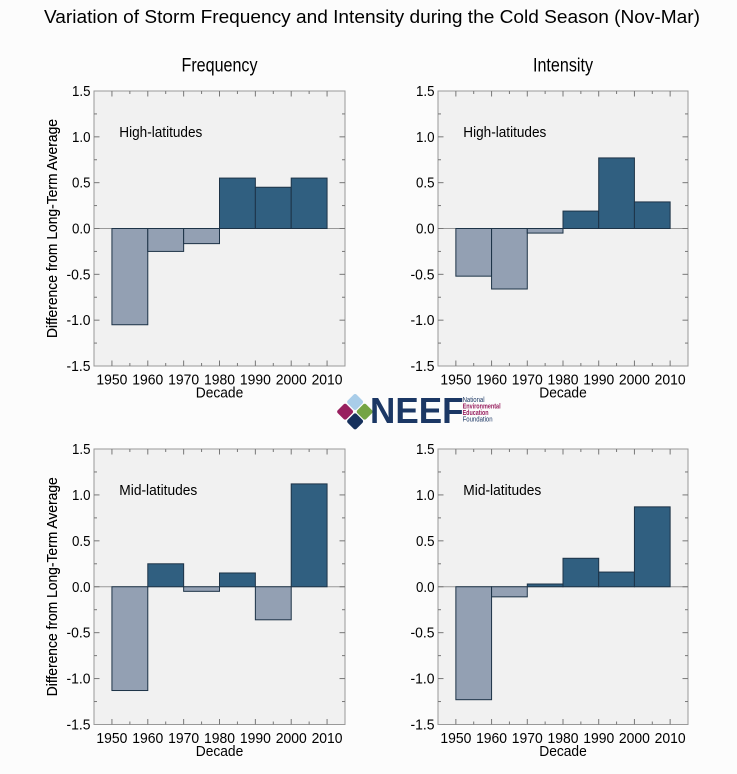  Describe the element at coordinates (476, 413) in the screenshot. I see `svg-text: Education` at that location.